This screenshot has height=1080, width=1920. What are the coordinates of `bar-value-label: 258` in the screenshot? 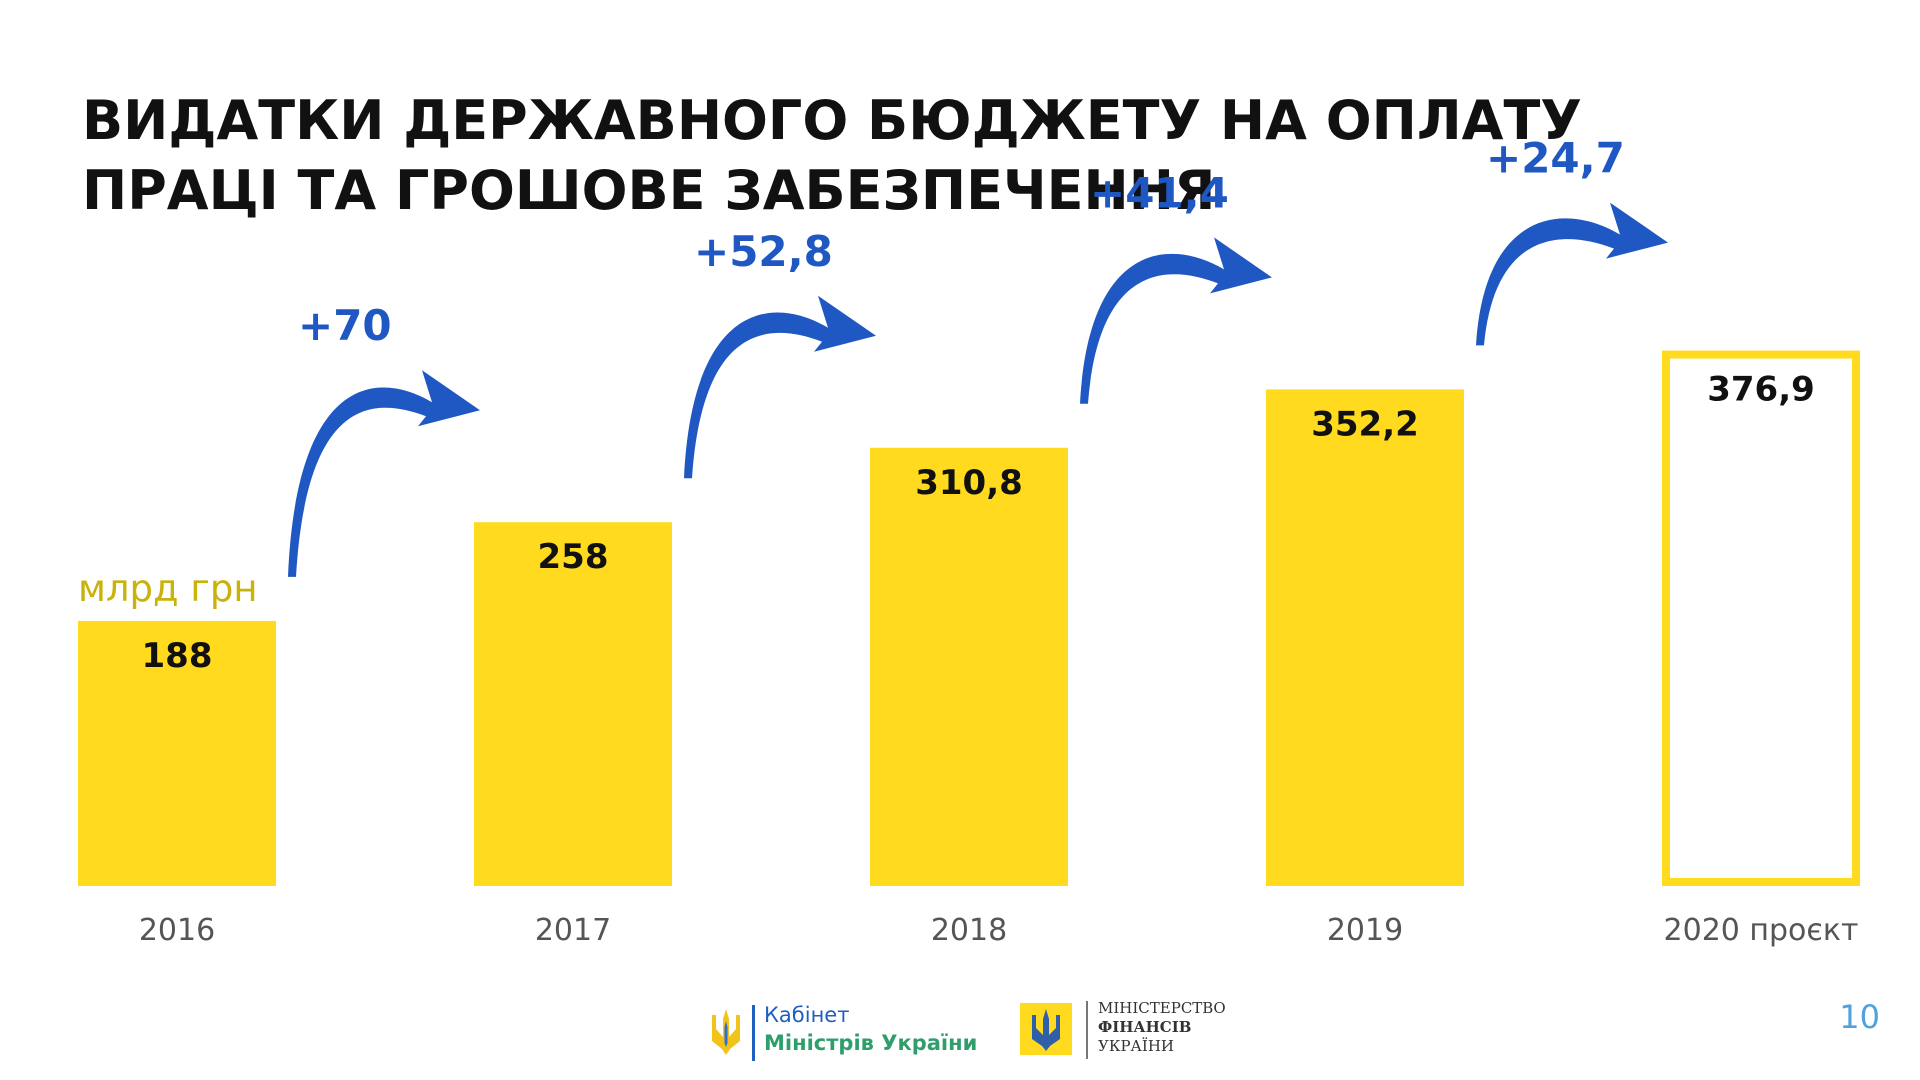 It's located at (573, 557).